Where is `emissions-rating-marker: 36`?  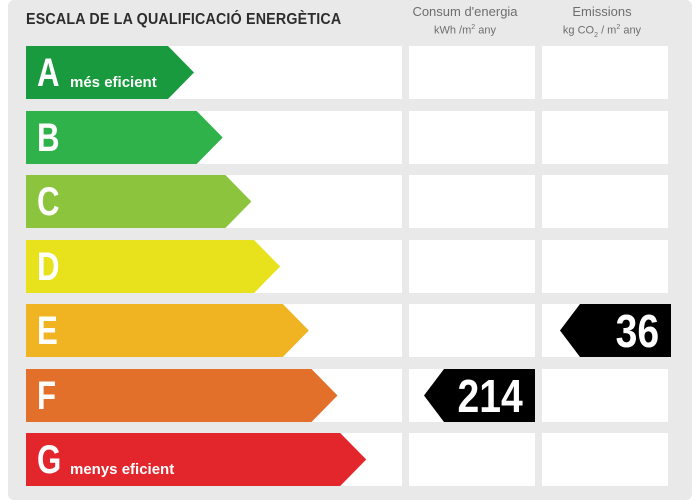
emissions-rating-marker: 36 is located at coordinates (615, 330).